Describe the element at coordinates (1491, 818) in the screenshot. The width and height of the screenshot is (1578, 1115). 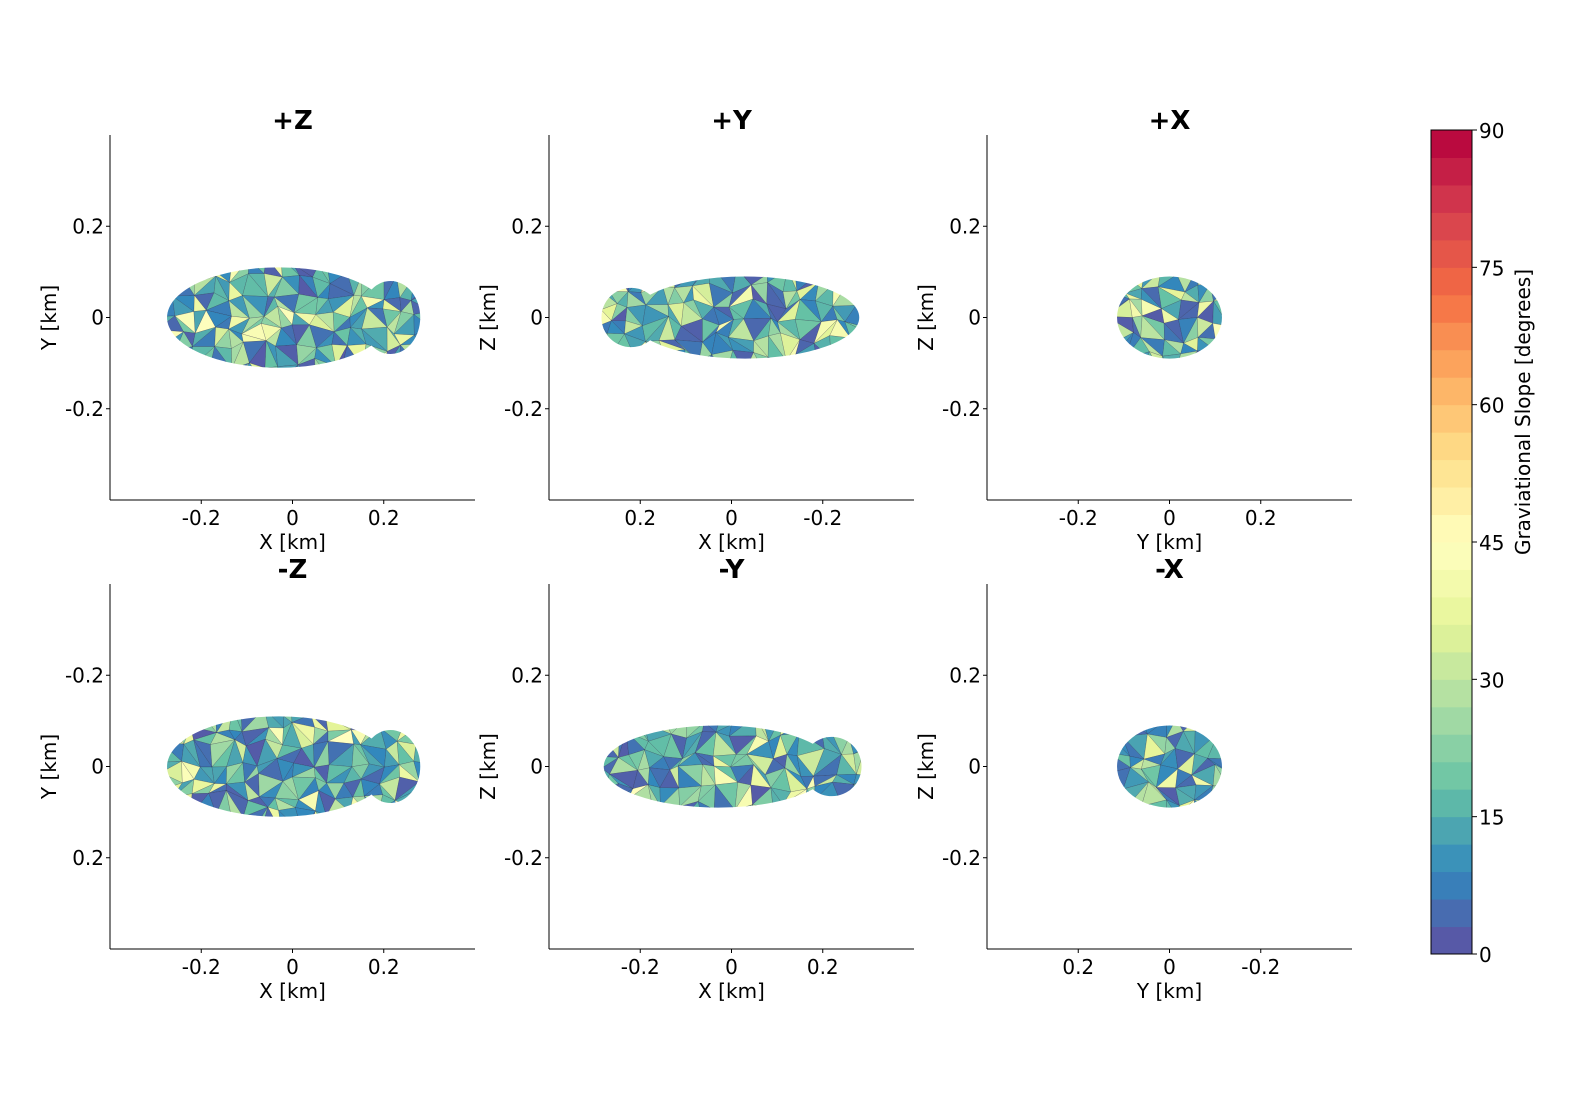
I see `colorbar-tick-label: 15` at that location.